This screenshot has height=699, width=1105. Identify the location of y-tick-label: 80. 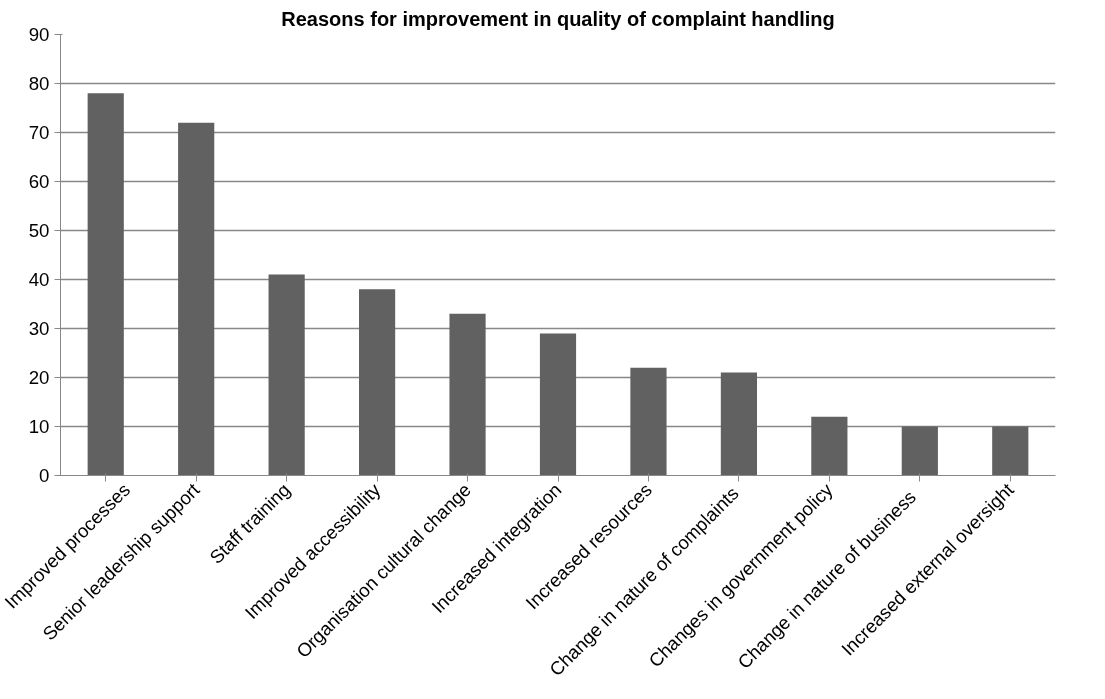
(39, 83).